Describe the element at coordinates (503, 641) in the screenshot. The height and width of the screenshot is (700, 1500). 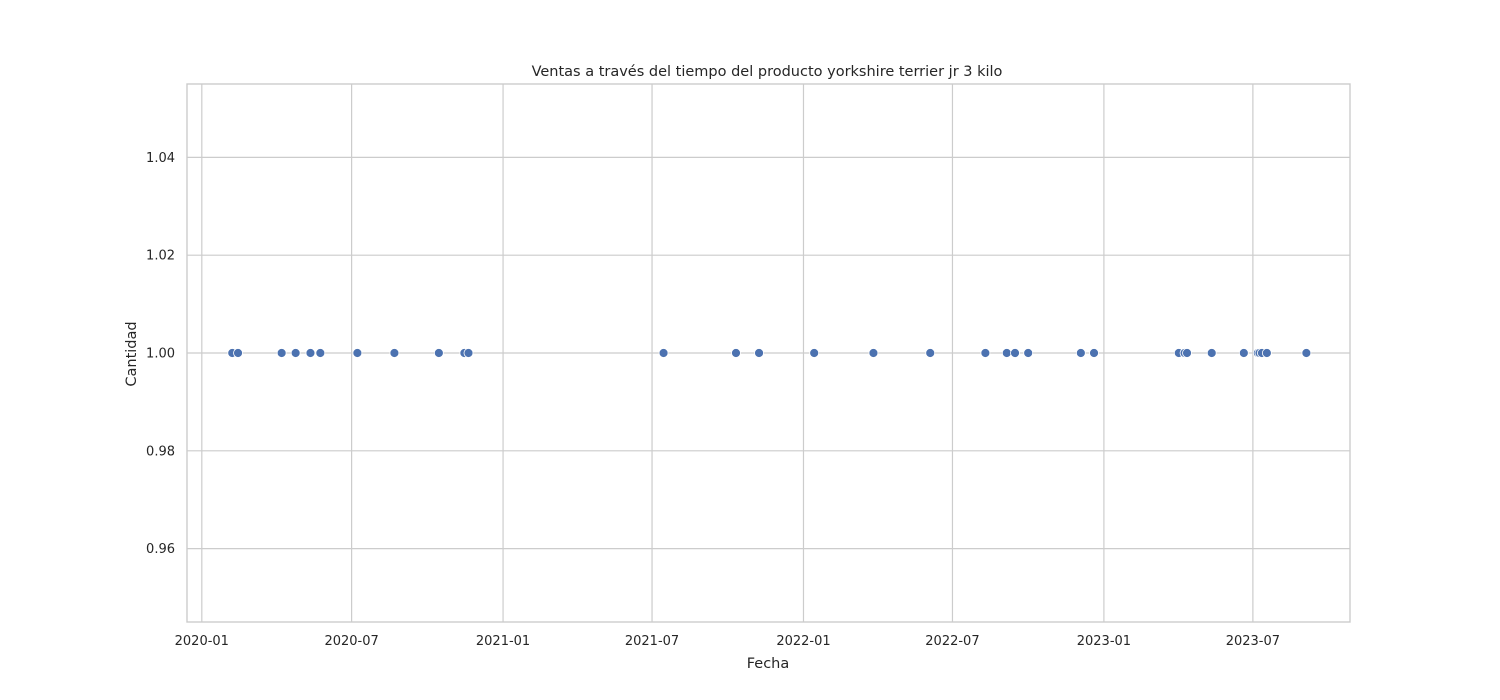
I see `x-tick-label: 2021-01` at that location.